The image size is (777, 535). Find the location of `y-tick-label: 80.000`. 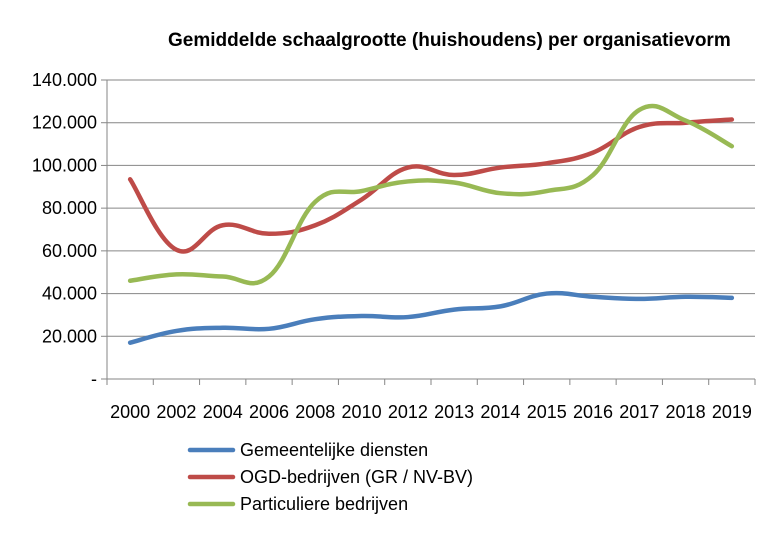

y-tick-label: 80.000 is located at coordinates (69, 208).